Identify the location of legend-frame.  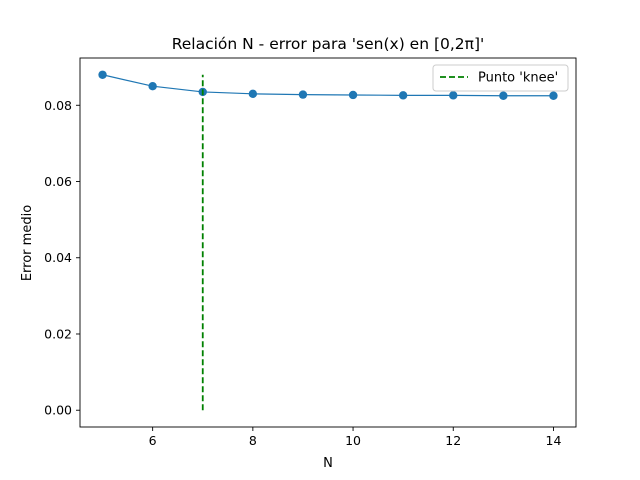
(500, 78).